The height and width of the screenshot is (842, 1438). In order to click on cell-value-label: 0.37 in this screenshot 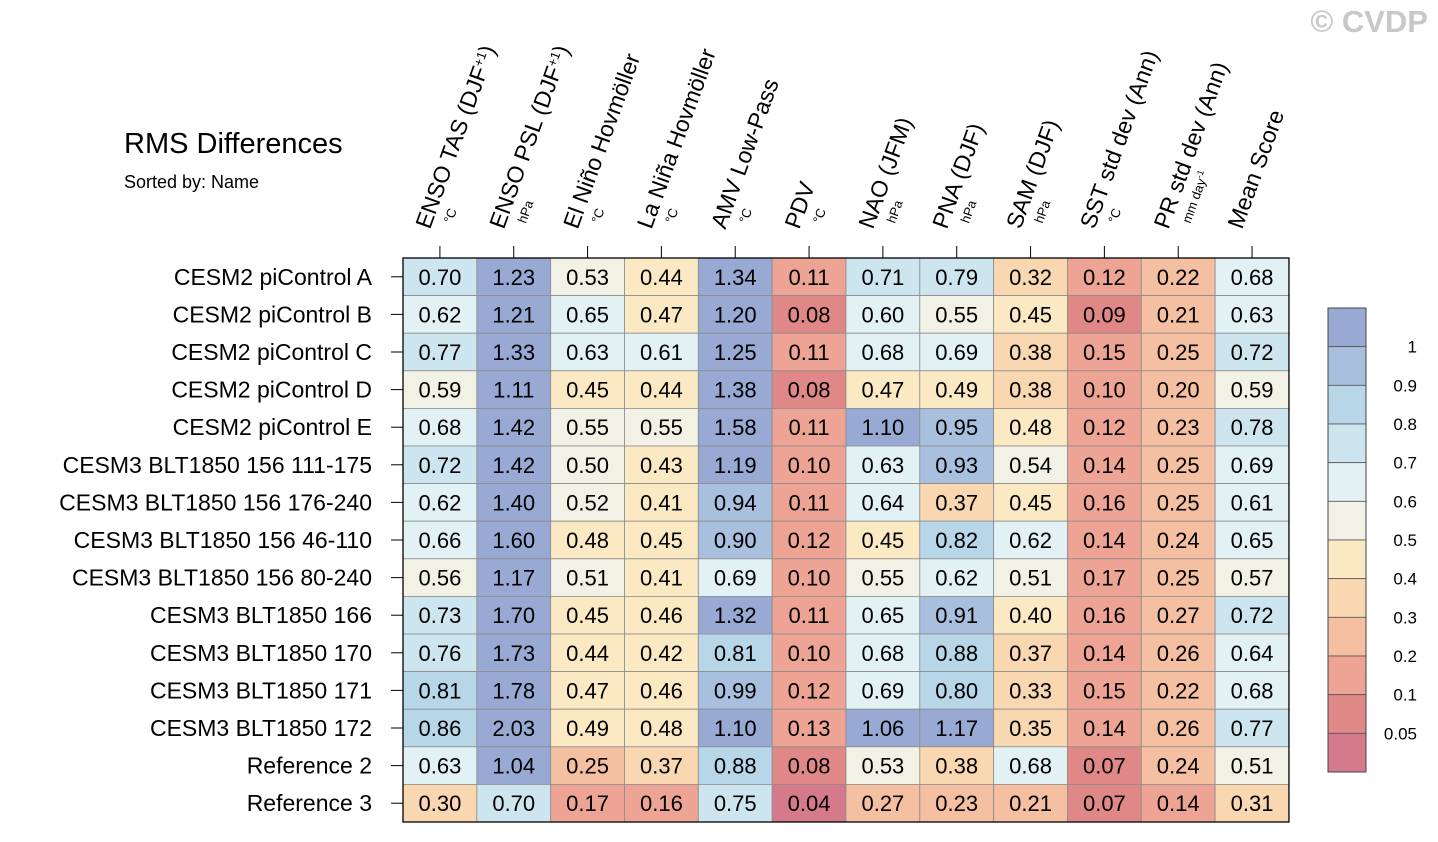, I will do `click(956, 502)`.